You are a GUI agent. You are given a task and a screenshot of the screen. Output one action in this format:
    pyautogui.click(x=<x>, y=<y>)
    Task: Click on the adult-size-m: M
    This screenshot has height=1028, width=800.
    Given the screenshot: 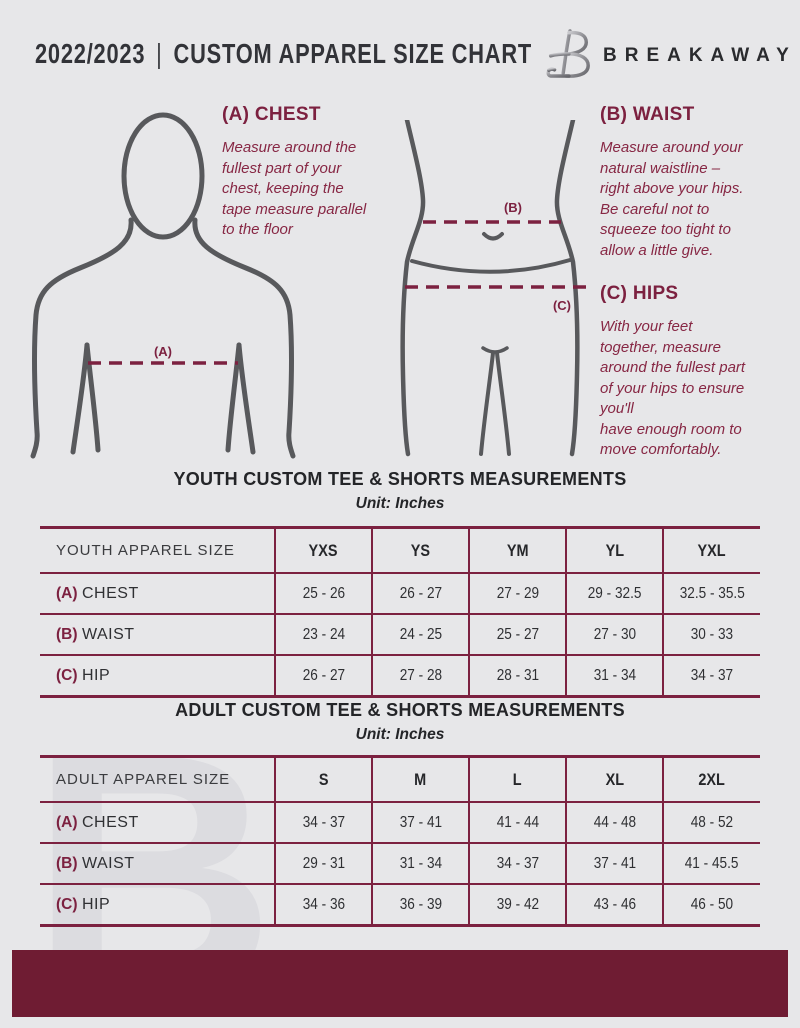 What is the action you would take?
    pyautogui.click(x=420, y=779)
    